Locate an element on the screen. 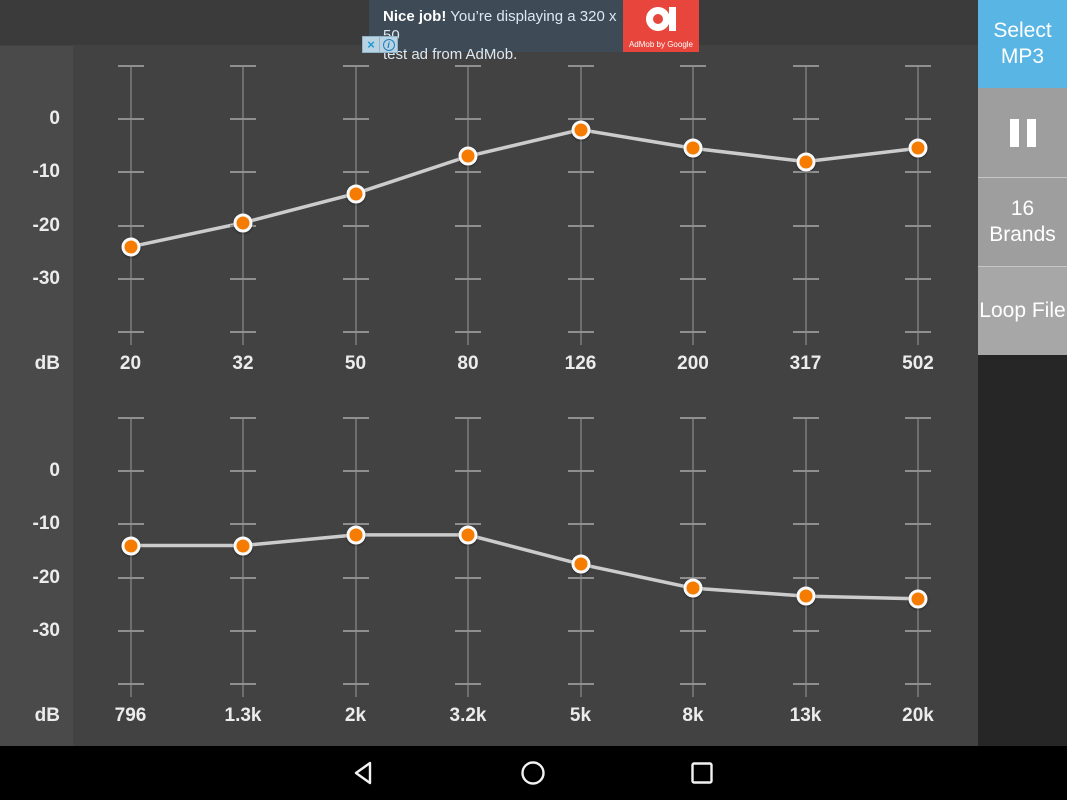 The width and height of the screenshot is (1067, 800). eq-slider-track-8k is located at coordinates (693, 557).